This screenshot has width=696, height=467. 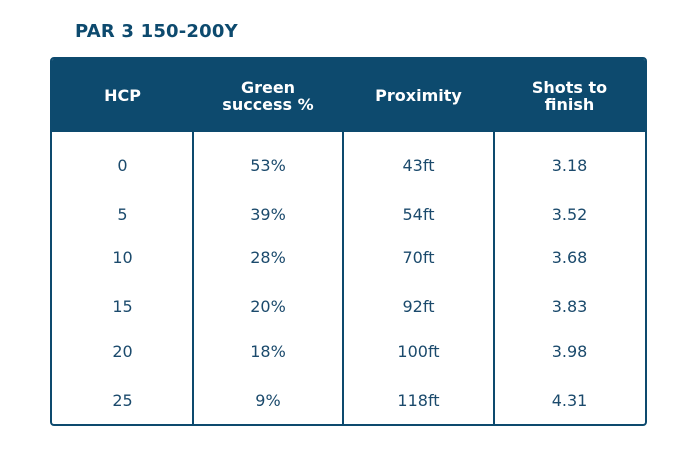 What do you see at coordinates (569, 351) in the screenshot?
I see `table-cell: 3.98` at bounding box center [569, 351].